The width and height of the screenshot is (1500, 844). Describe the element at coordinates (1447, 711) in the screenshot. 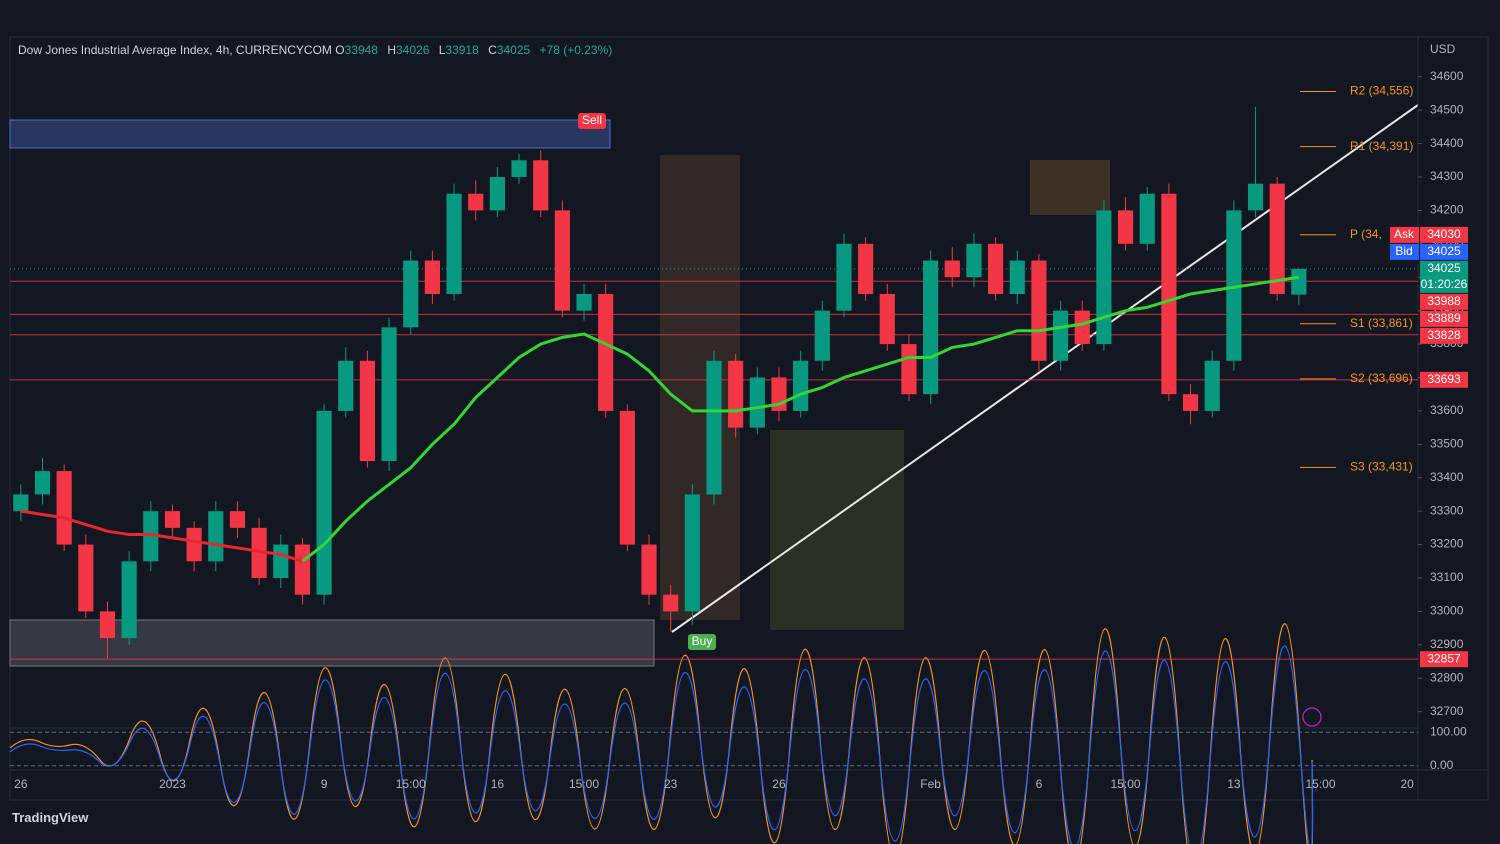

I see `y-tick-label: 32700` at that location.